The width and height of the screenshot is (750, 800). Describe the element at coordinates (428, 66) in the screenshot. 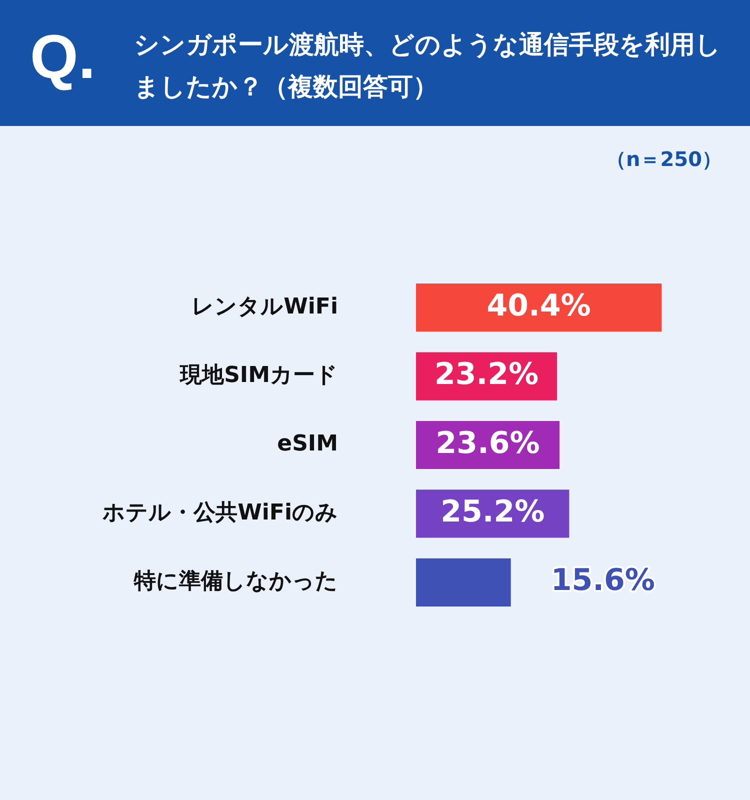

I see `chart-title: シンガポール渡航時、どのような通信手段を利用しましたか？（複数回答可）` at that location.